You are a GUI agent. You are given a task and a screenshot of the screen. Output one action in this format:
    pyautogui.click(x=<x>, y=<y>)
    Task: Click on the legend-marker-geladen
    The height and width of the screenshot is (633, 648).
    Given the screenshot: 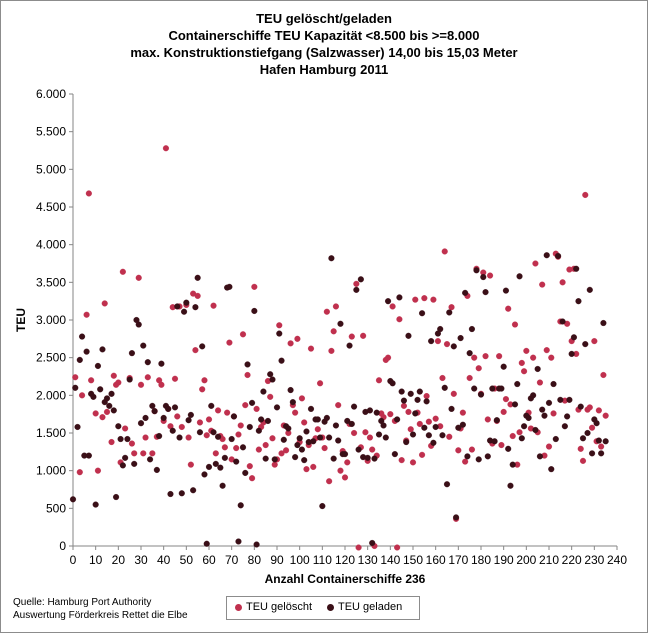 What is the action you would take?
    pyautogui.click(x=330, y=607)
    